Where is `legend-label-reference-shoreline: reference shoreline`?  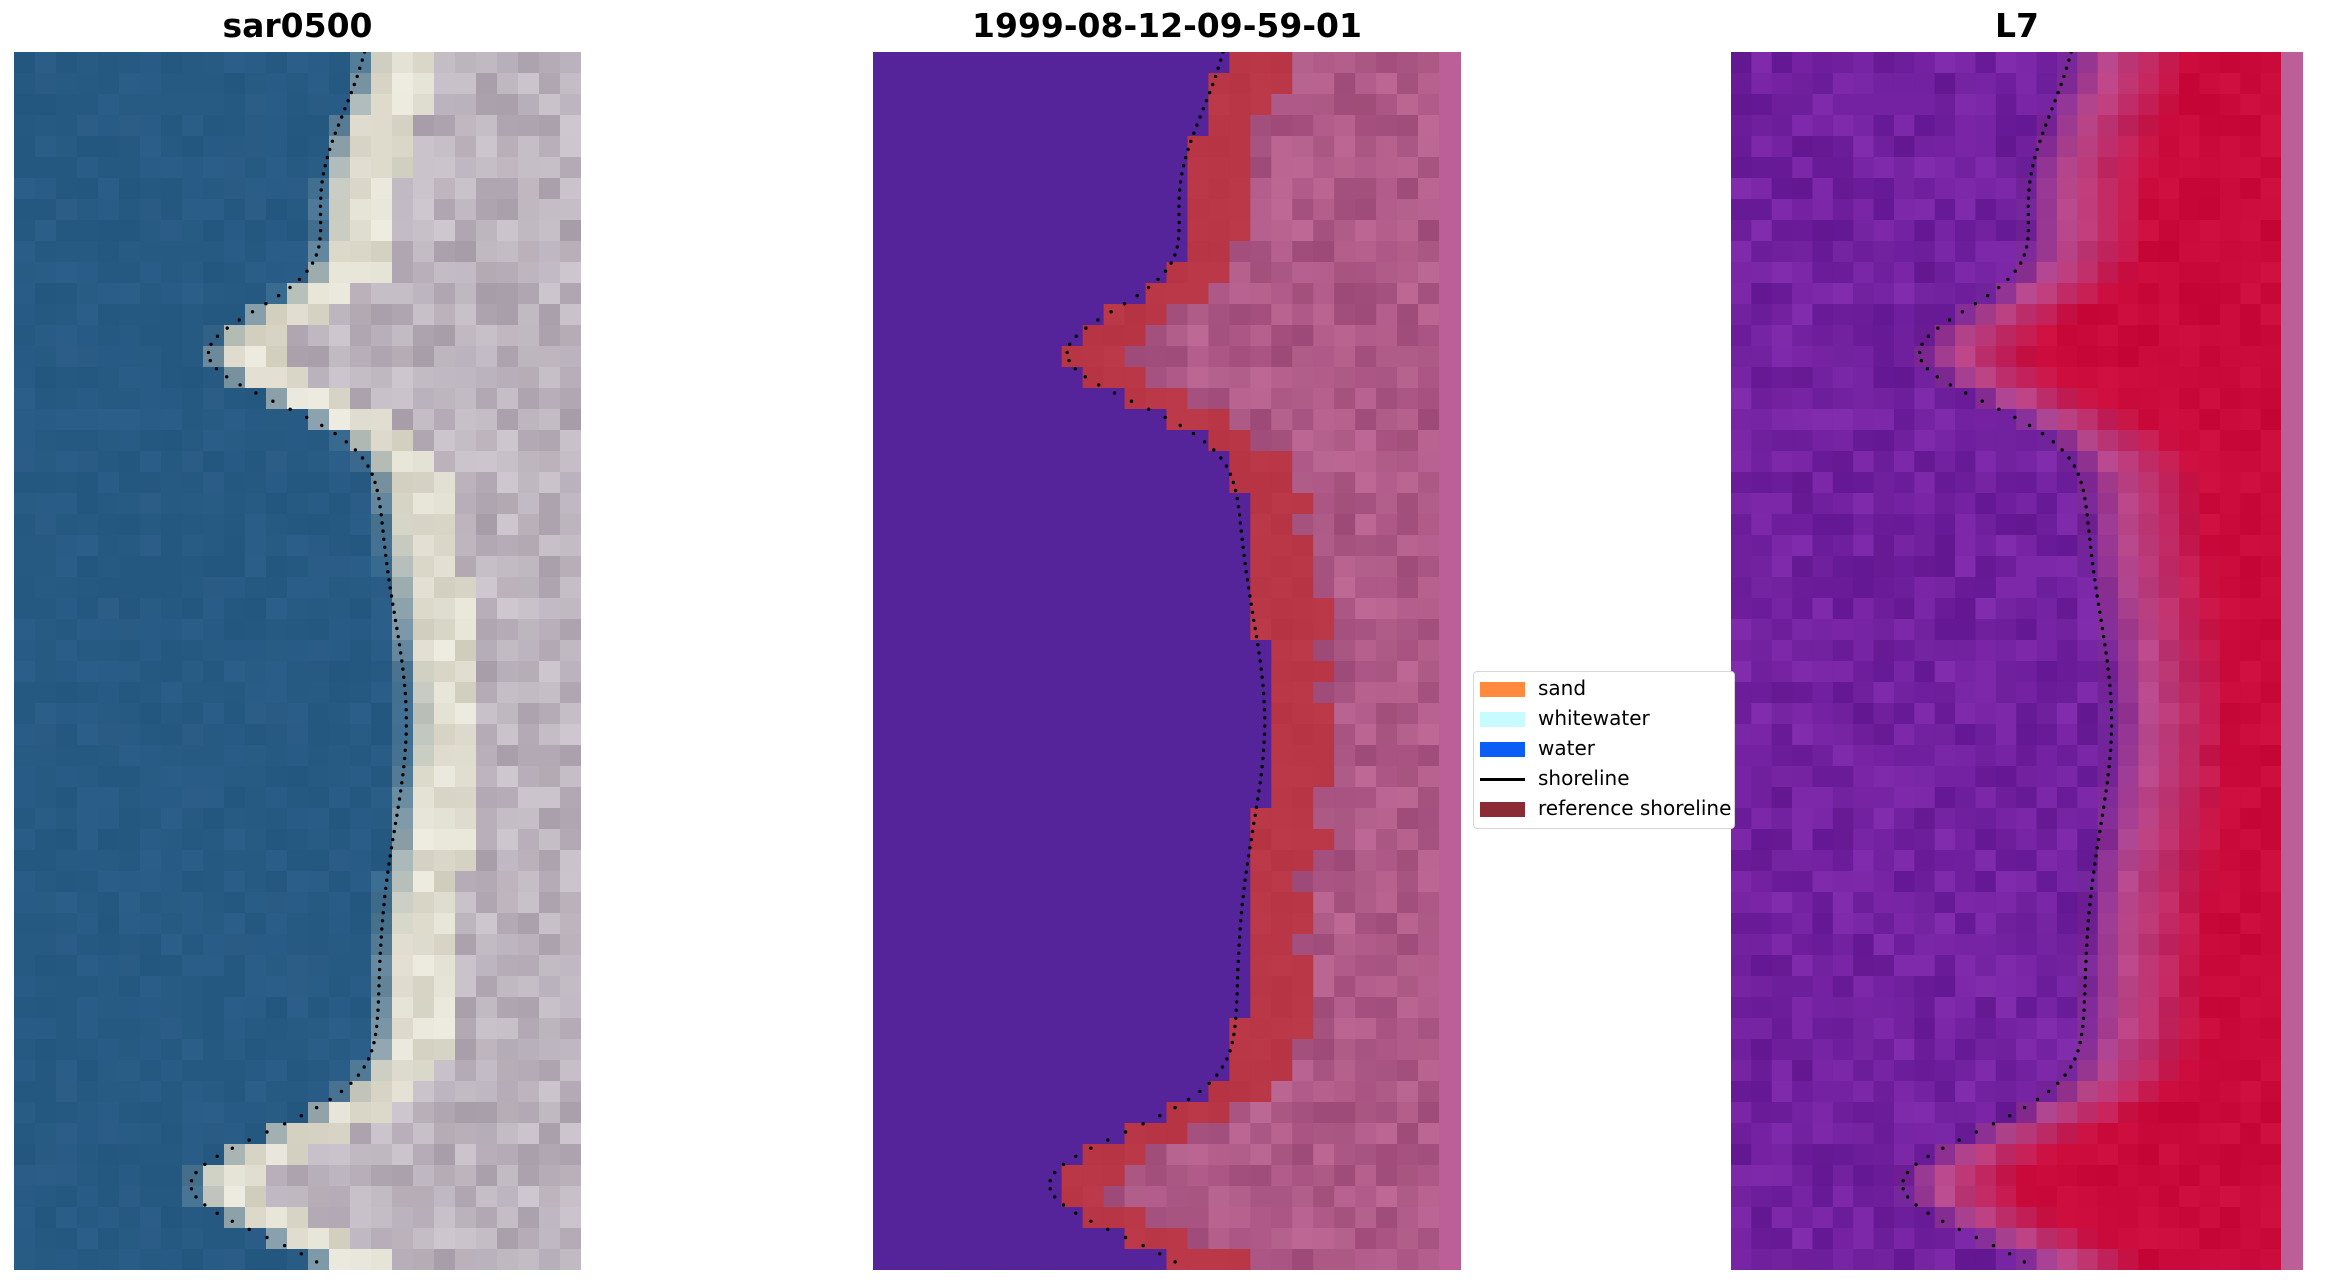 legend-label-reference-shoreline: reference shoreline is located at coordinates (1635, 808).